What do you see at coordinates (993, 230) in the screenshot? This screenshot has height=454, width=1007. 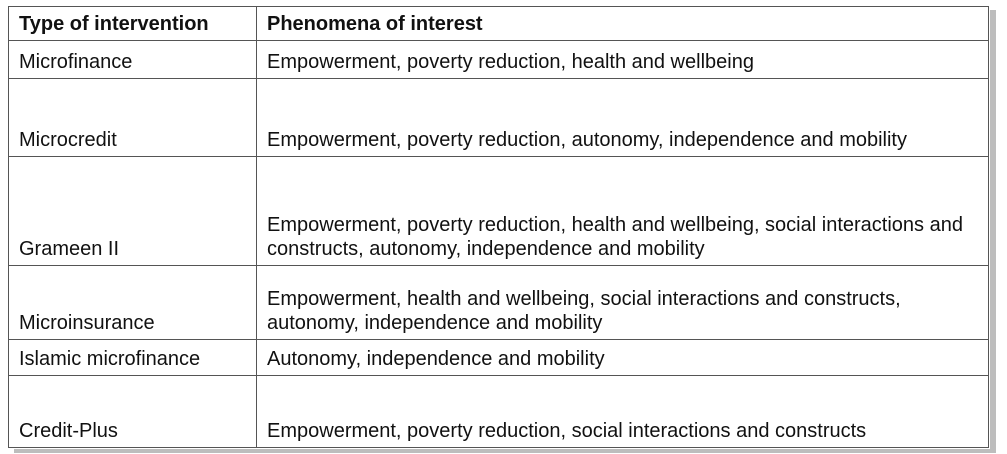 I see `table-shadow-right` at bounding box center [993, 230].